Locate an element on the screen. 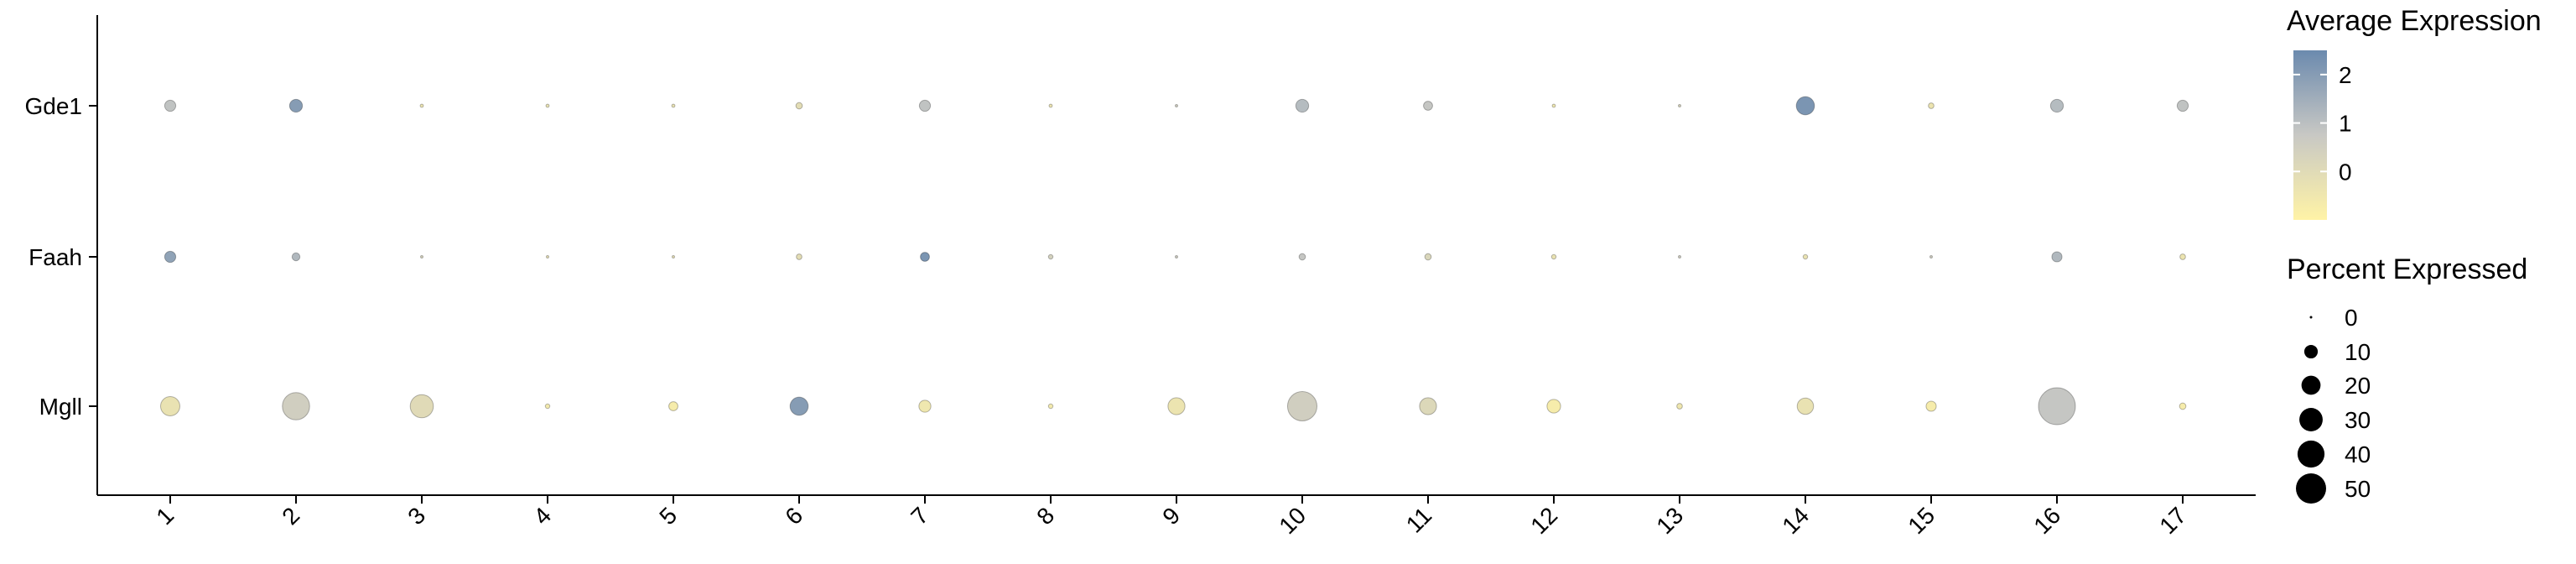 The image size is (2576, 564). color-legend: Average Expression 2 1 0 is located at coordinates (2414, 112).